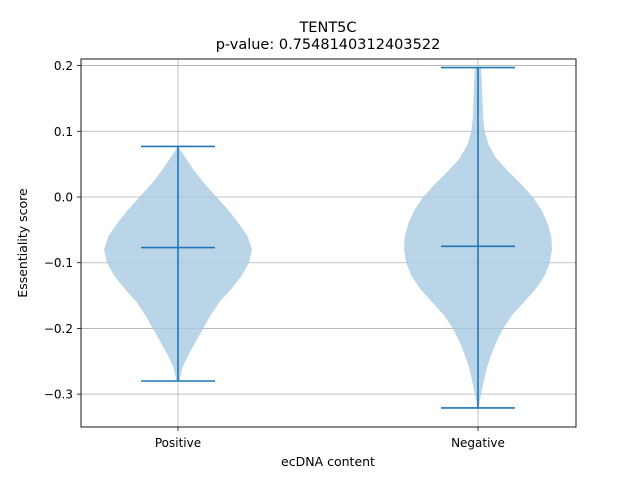  What do you see at coordinates (58, 329) in the screenshot?
I see `y-tick-label: −0.2` at bounding box center [58, 329].